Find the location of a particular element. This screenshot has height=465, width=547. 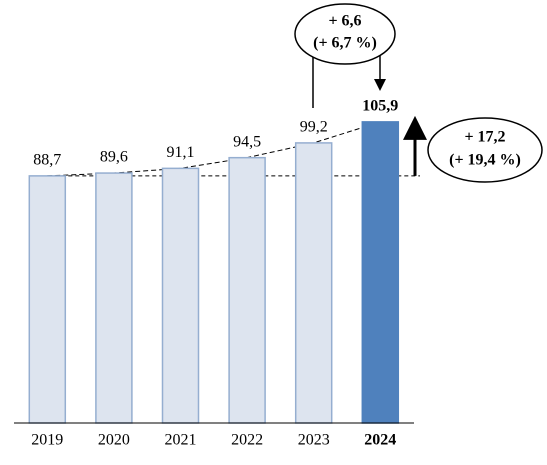

value-label: 88,7 is located at coordinates (47, 160).